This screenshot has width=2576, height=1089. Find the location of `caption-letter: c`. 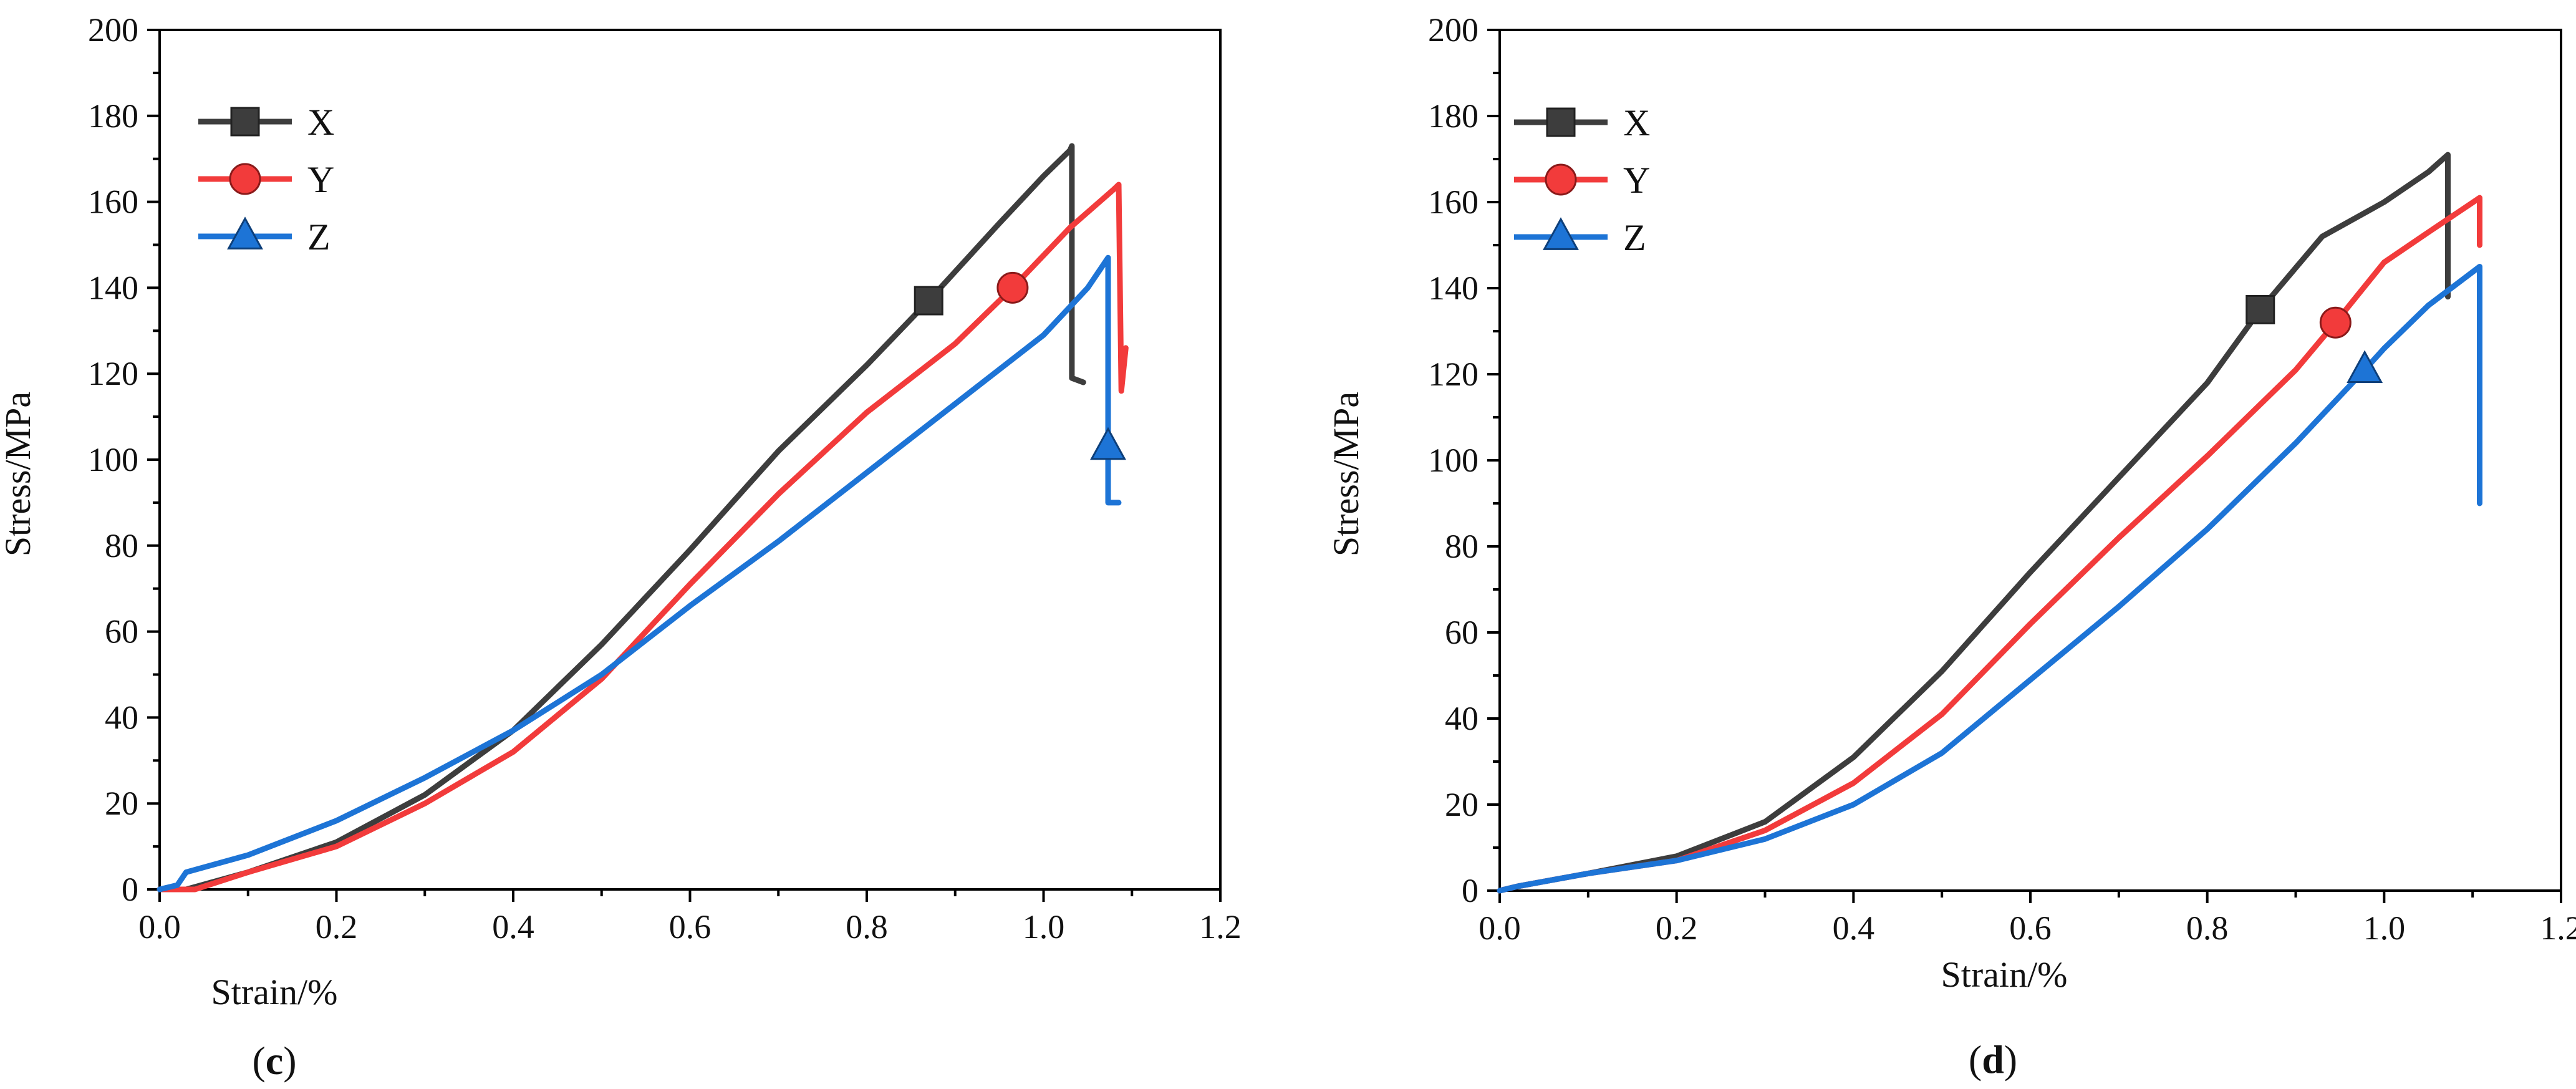

caption-letter: c is located at coordinates (274, 1060).